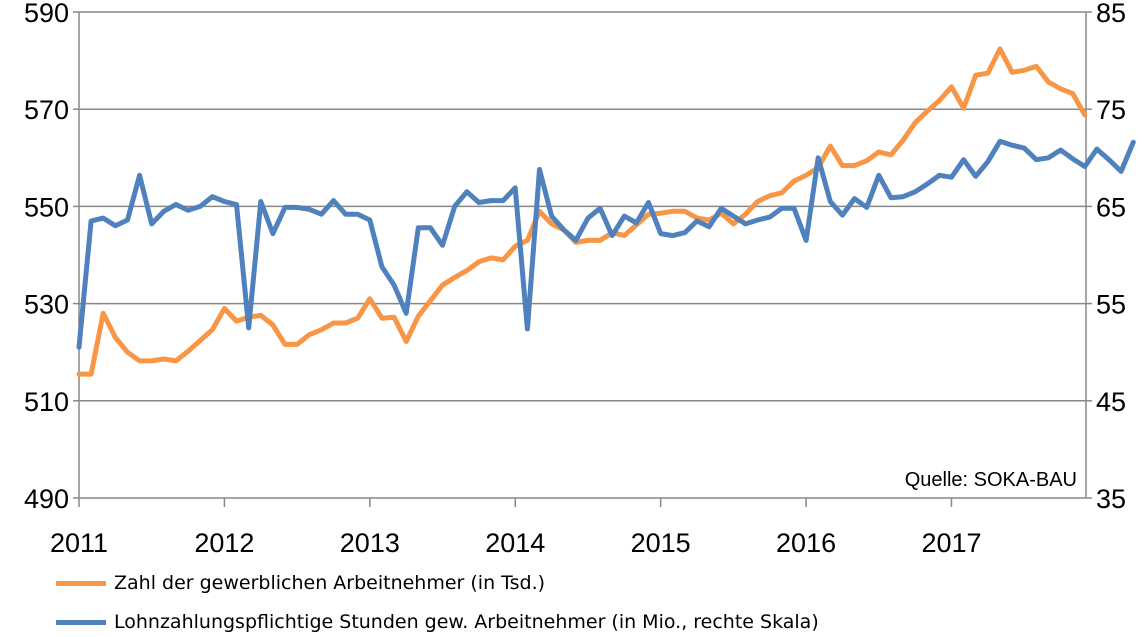  What do you see at coordinates (370, 543) in the screenshot?
I see `x-tick-label: 2013` at bounding box center [370, 543].